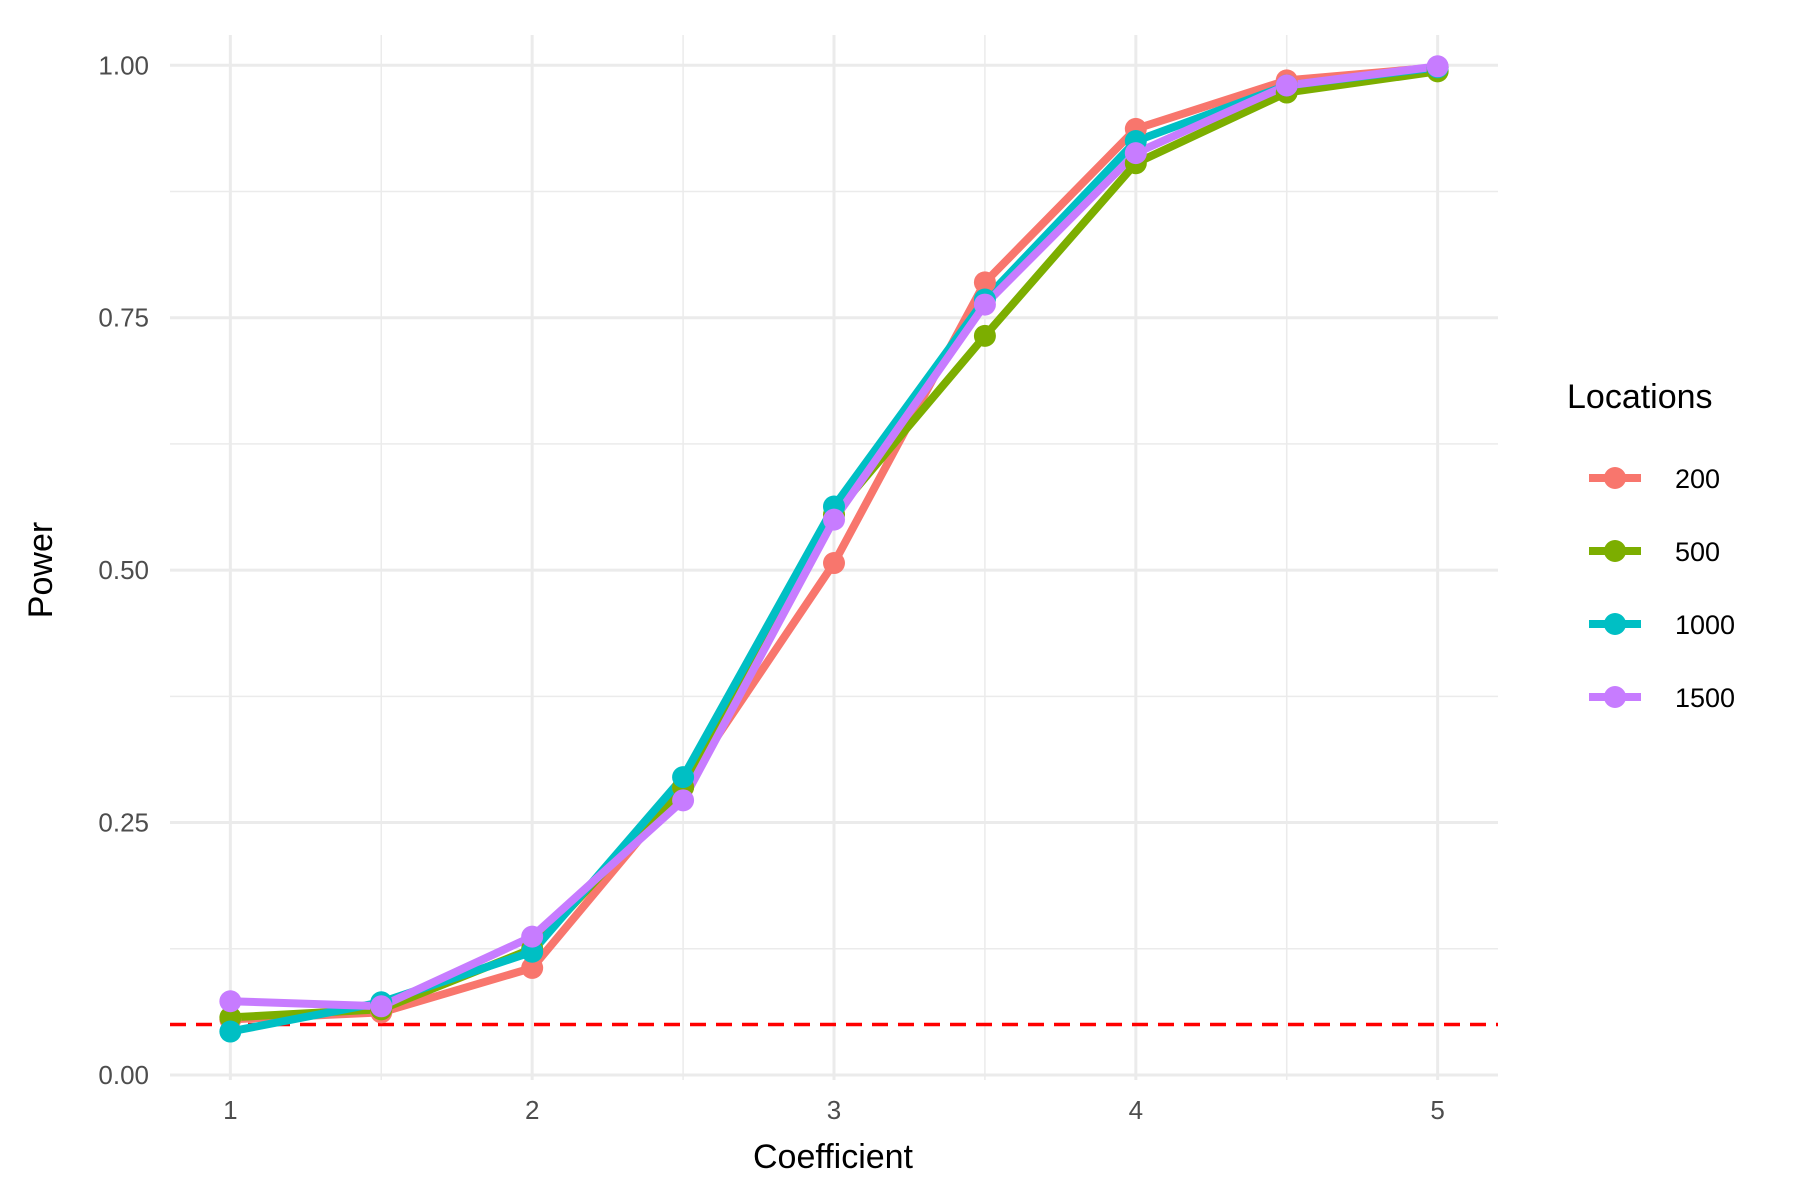  What do you see at coordinates (532, 1110) in the screenshot?
I see `x-tick-label: 2` at bounding box center [532, 1110].